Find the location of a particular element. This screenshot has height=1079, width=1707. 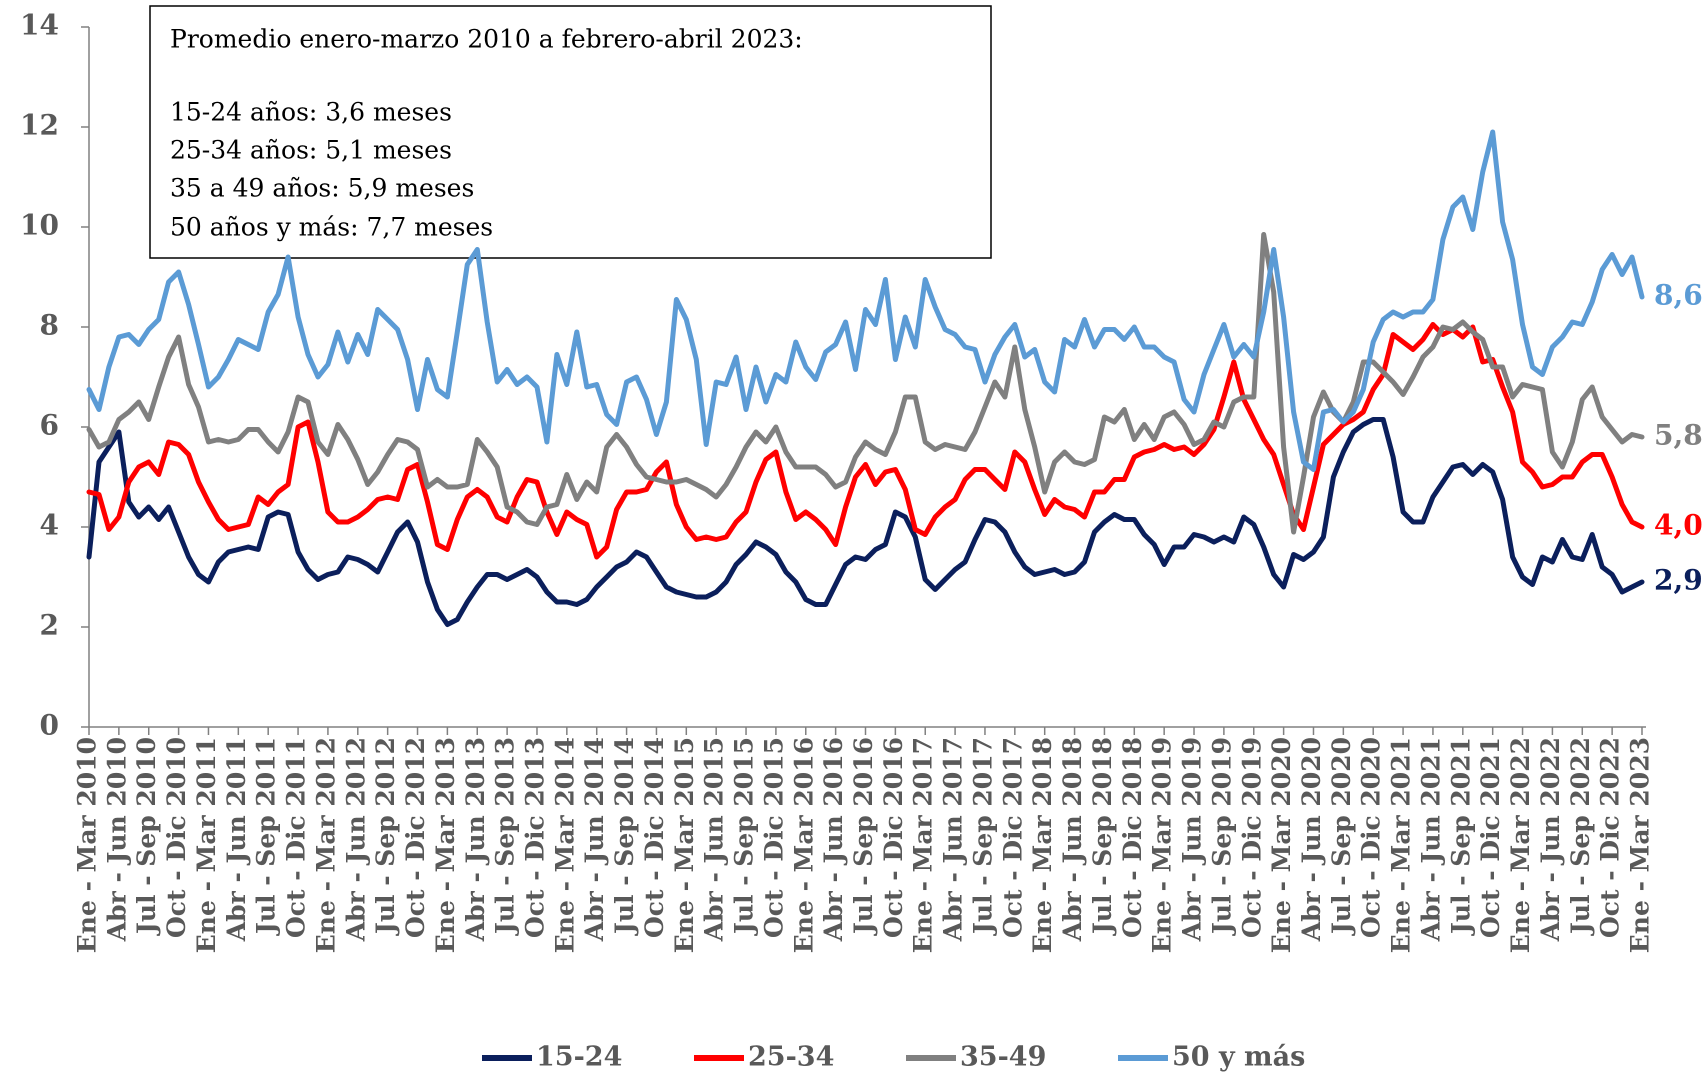

x-tick-label: Ene - Mar 2020 is located at coordinates (1281, 845).